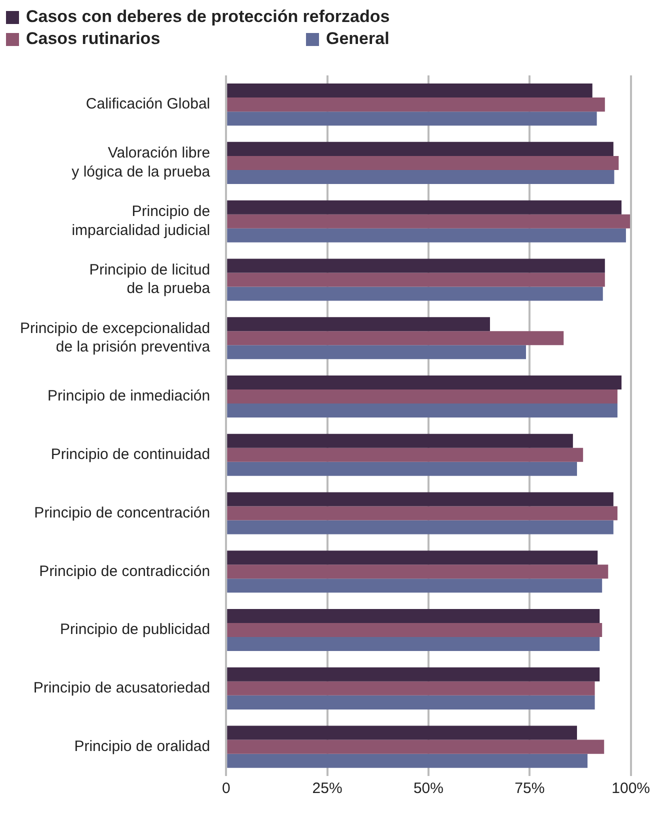  What do you see at coordinates (631, 789) in the screenshot?
I see `x-tick-label: 100%` at bounding box center [631, 789].